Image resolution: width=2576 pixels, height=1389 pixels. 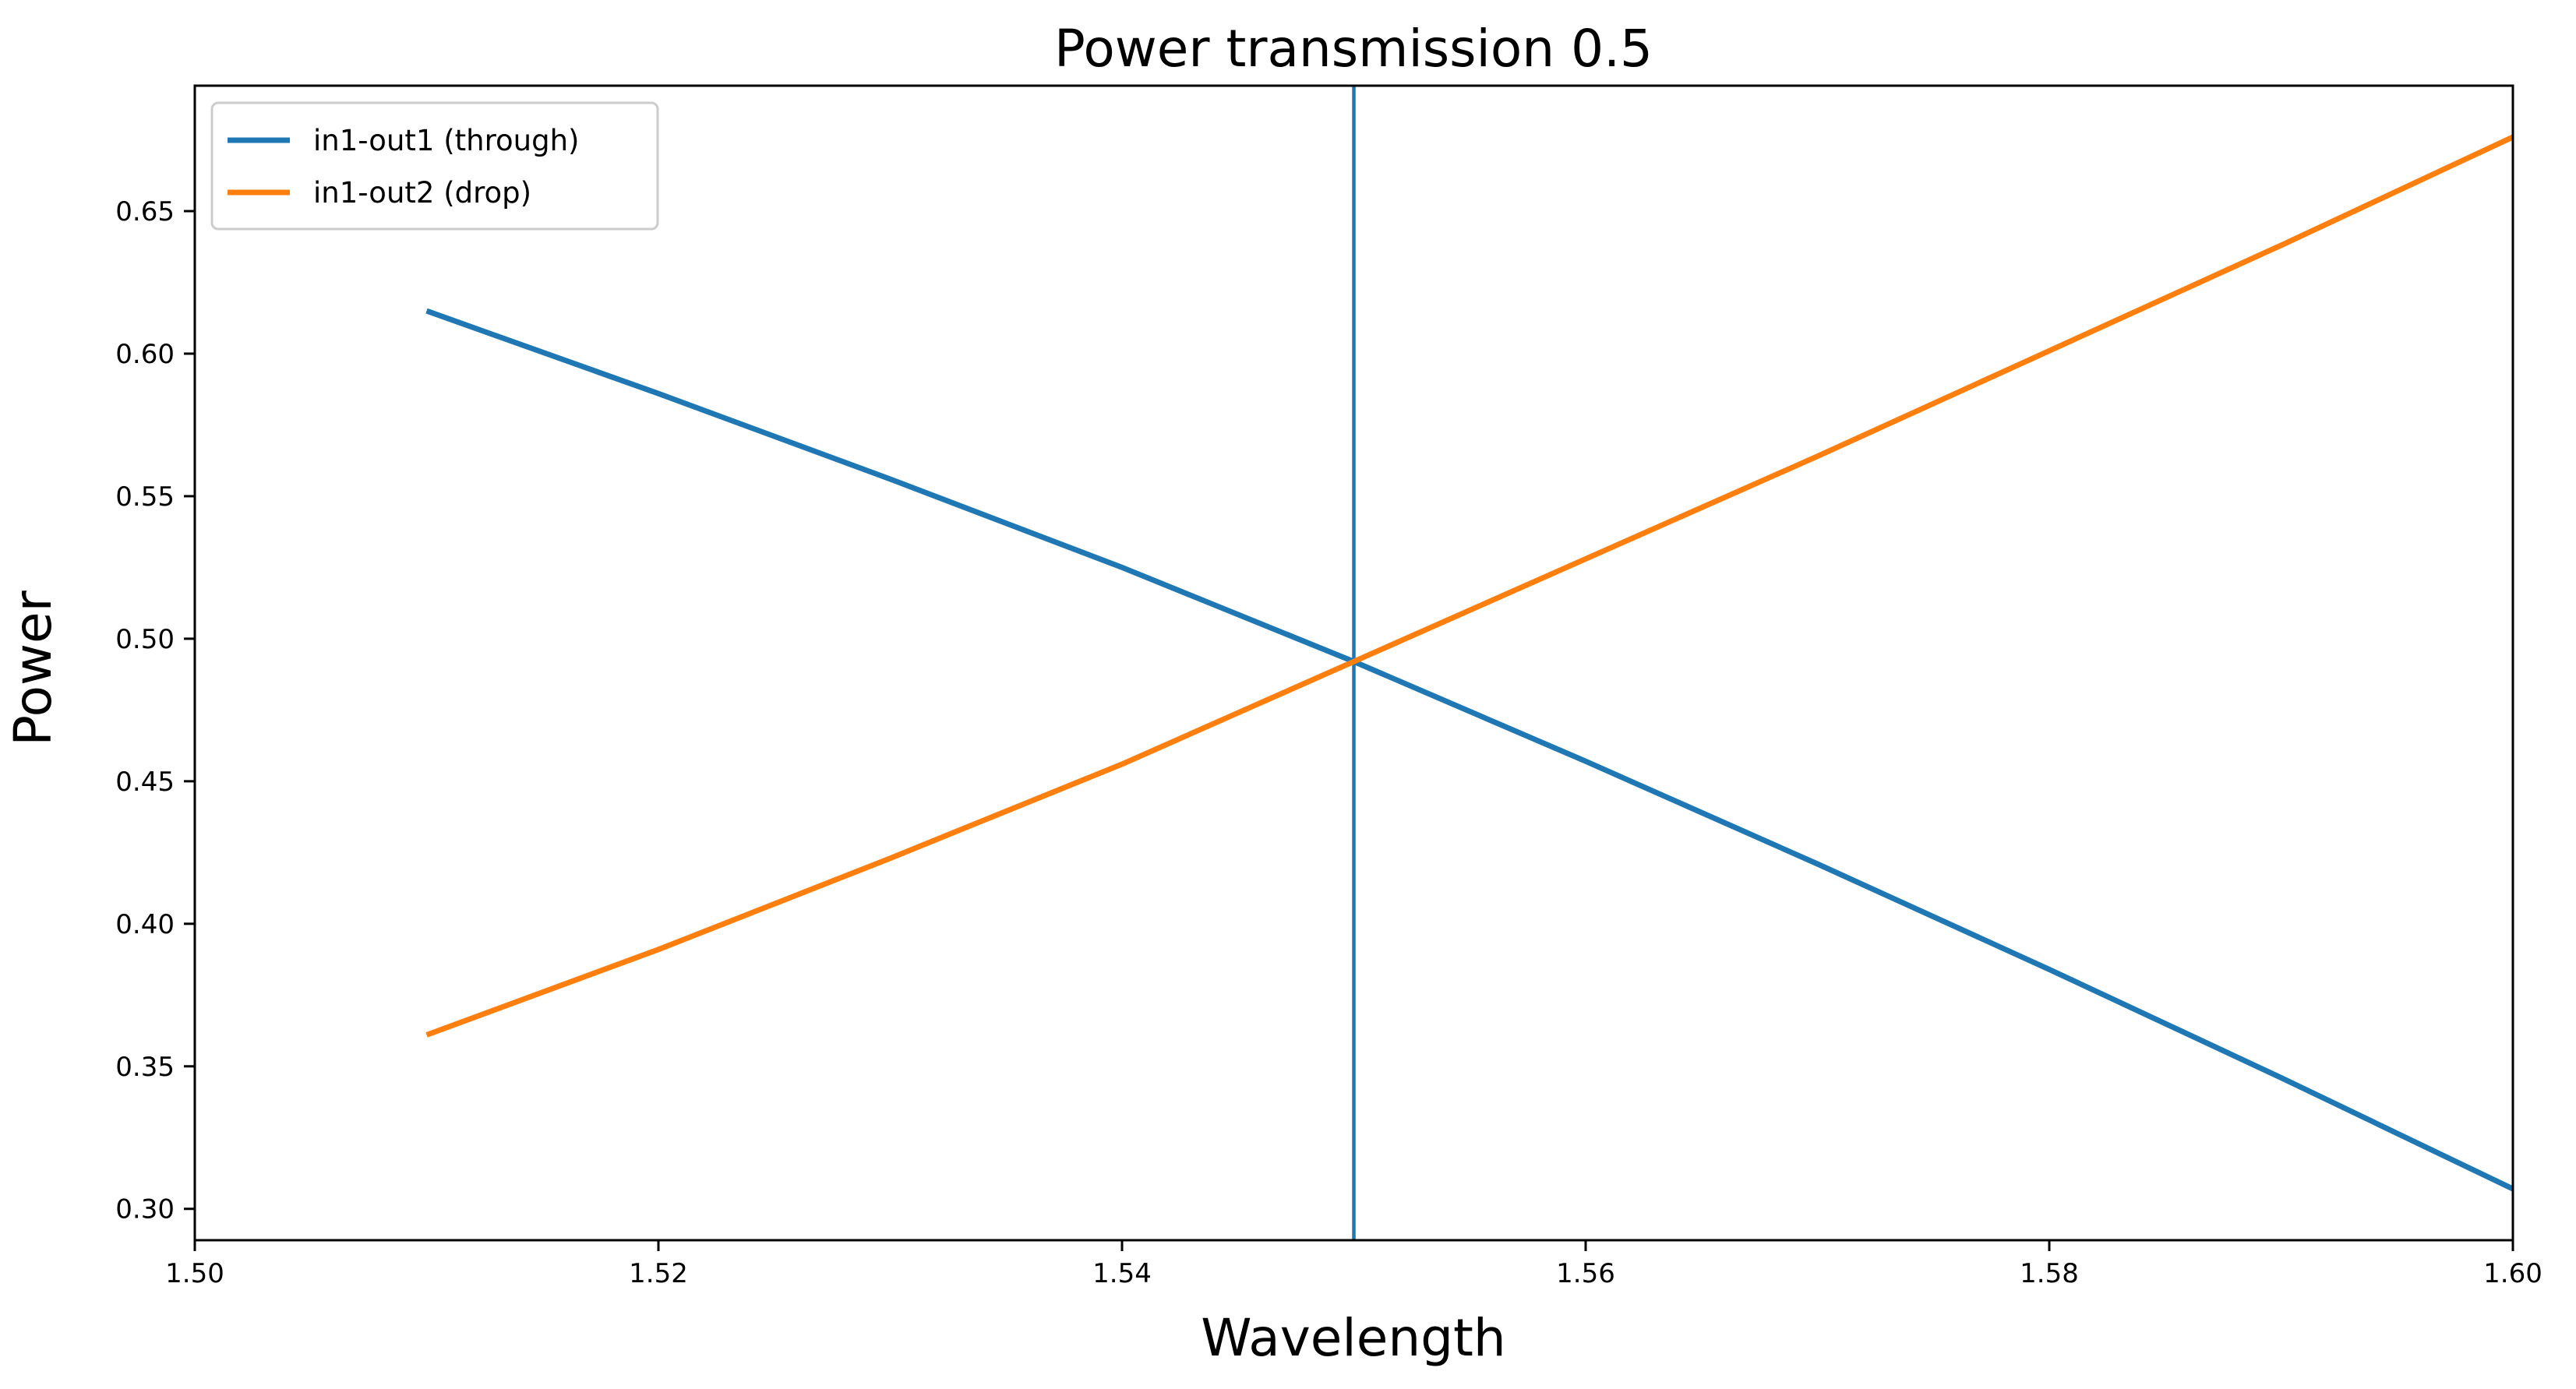 I want to click on y-tick-label: 0.60, so click(x=145, y=354).